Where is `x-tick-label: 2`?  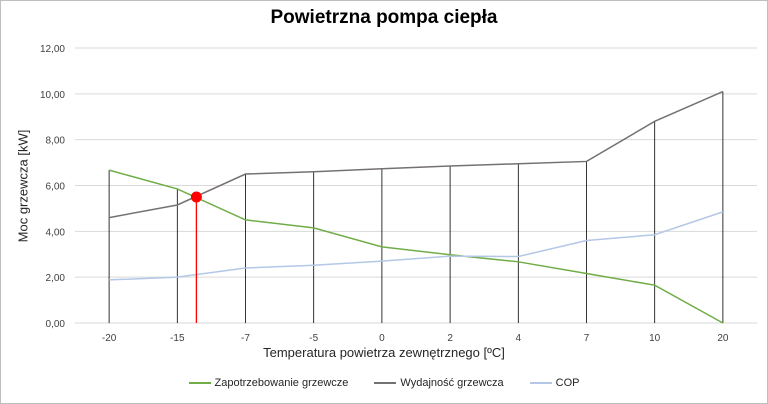
x-tick-label: 2 is located at coordinates (450, 338).